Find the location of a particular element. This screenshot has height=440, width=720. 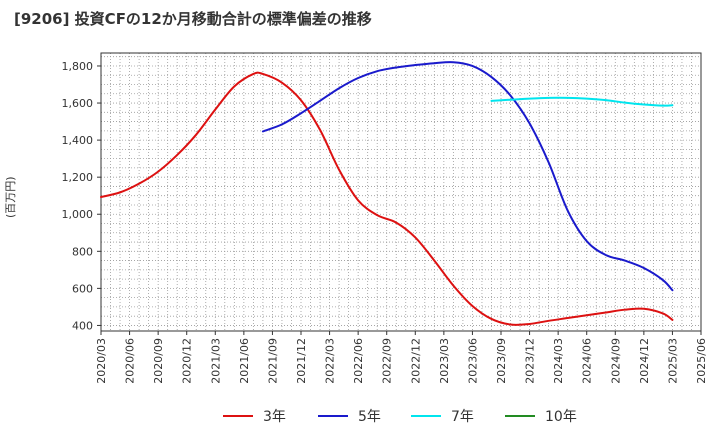

x-tick-label: 2021/03 is located at coordinates (215, 361).